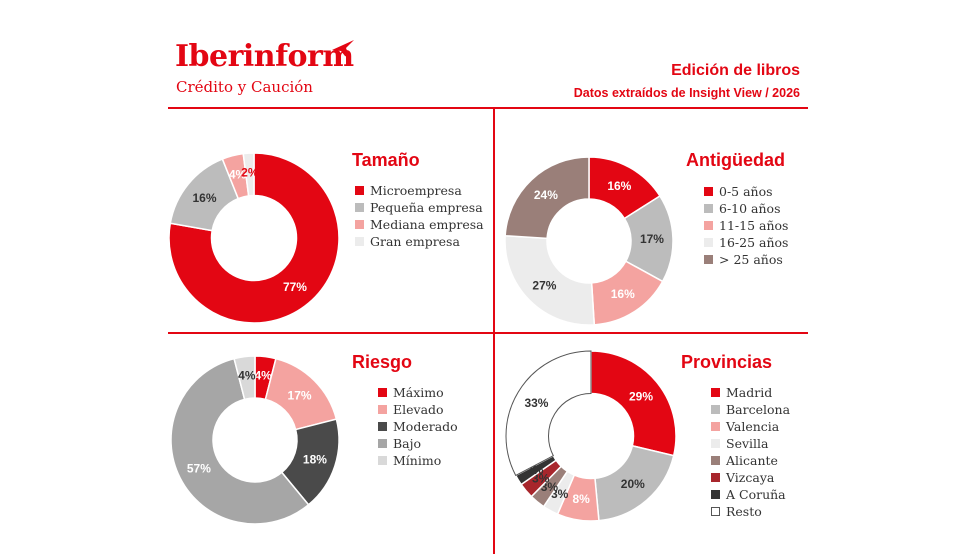  What do you see at coordinates (744, 511) in the screenshot?
I see `legend-label: Resto` at bounding box center [744, 511].